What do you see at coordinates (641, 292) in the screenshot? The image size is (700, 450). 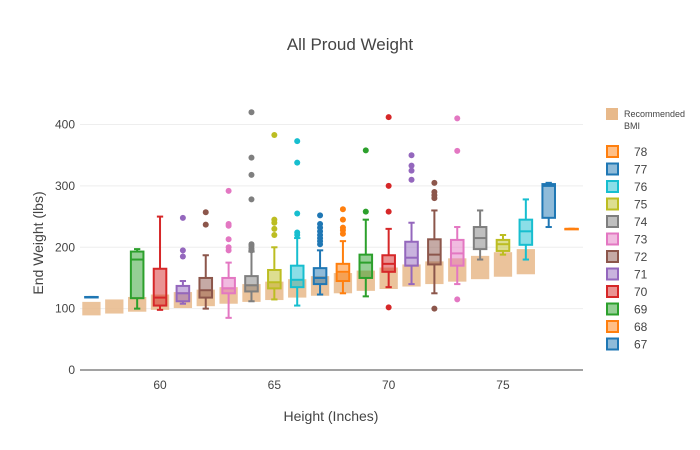 I see `legend-label-70: 70` at bounding box center [641, 292].